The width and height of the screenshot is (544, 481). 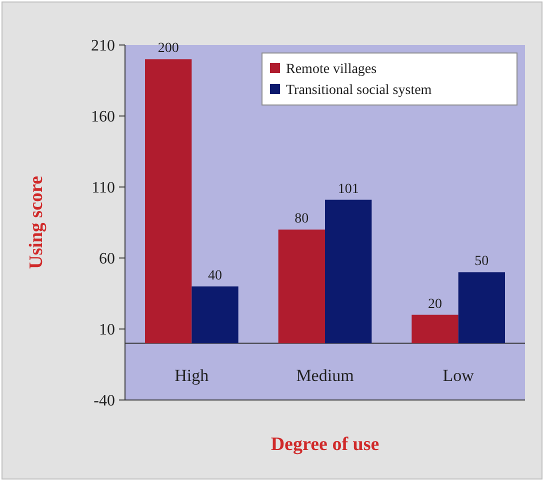 I want to click on data-label: 200, so click(x=168, y=48).